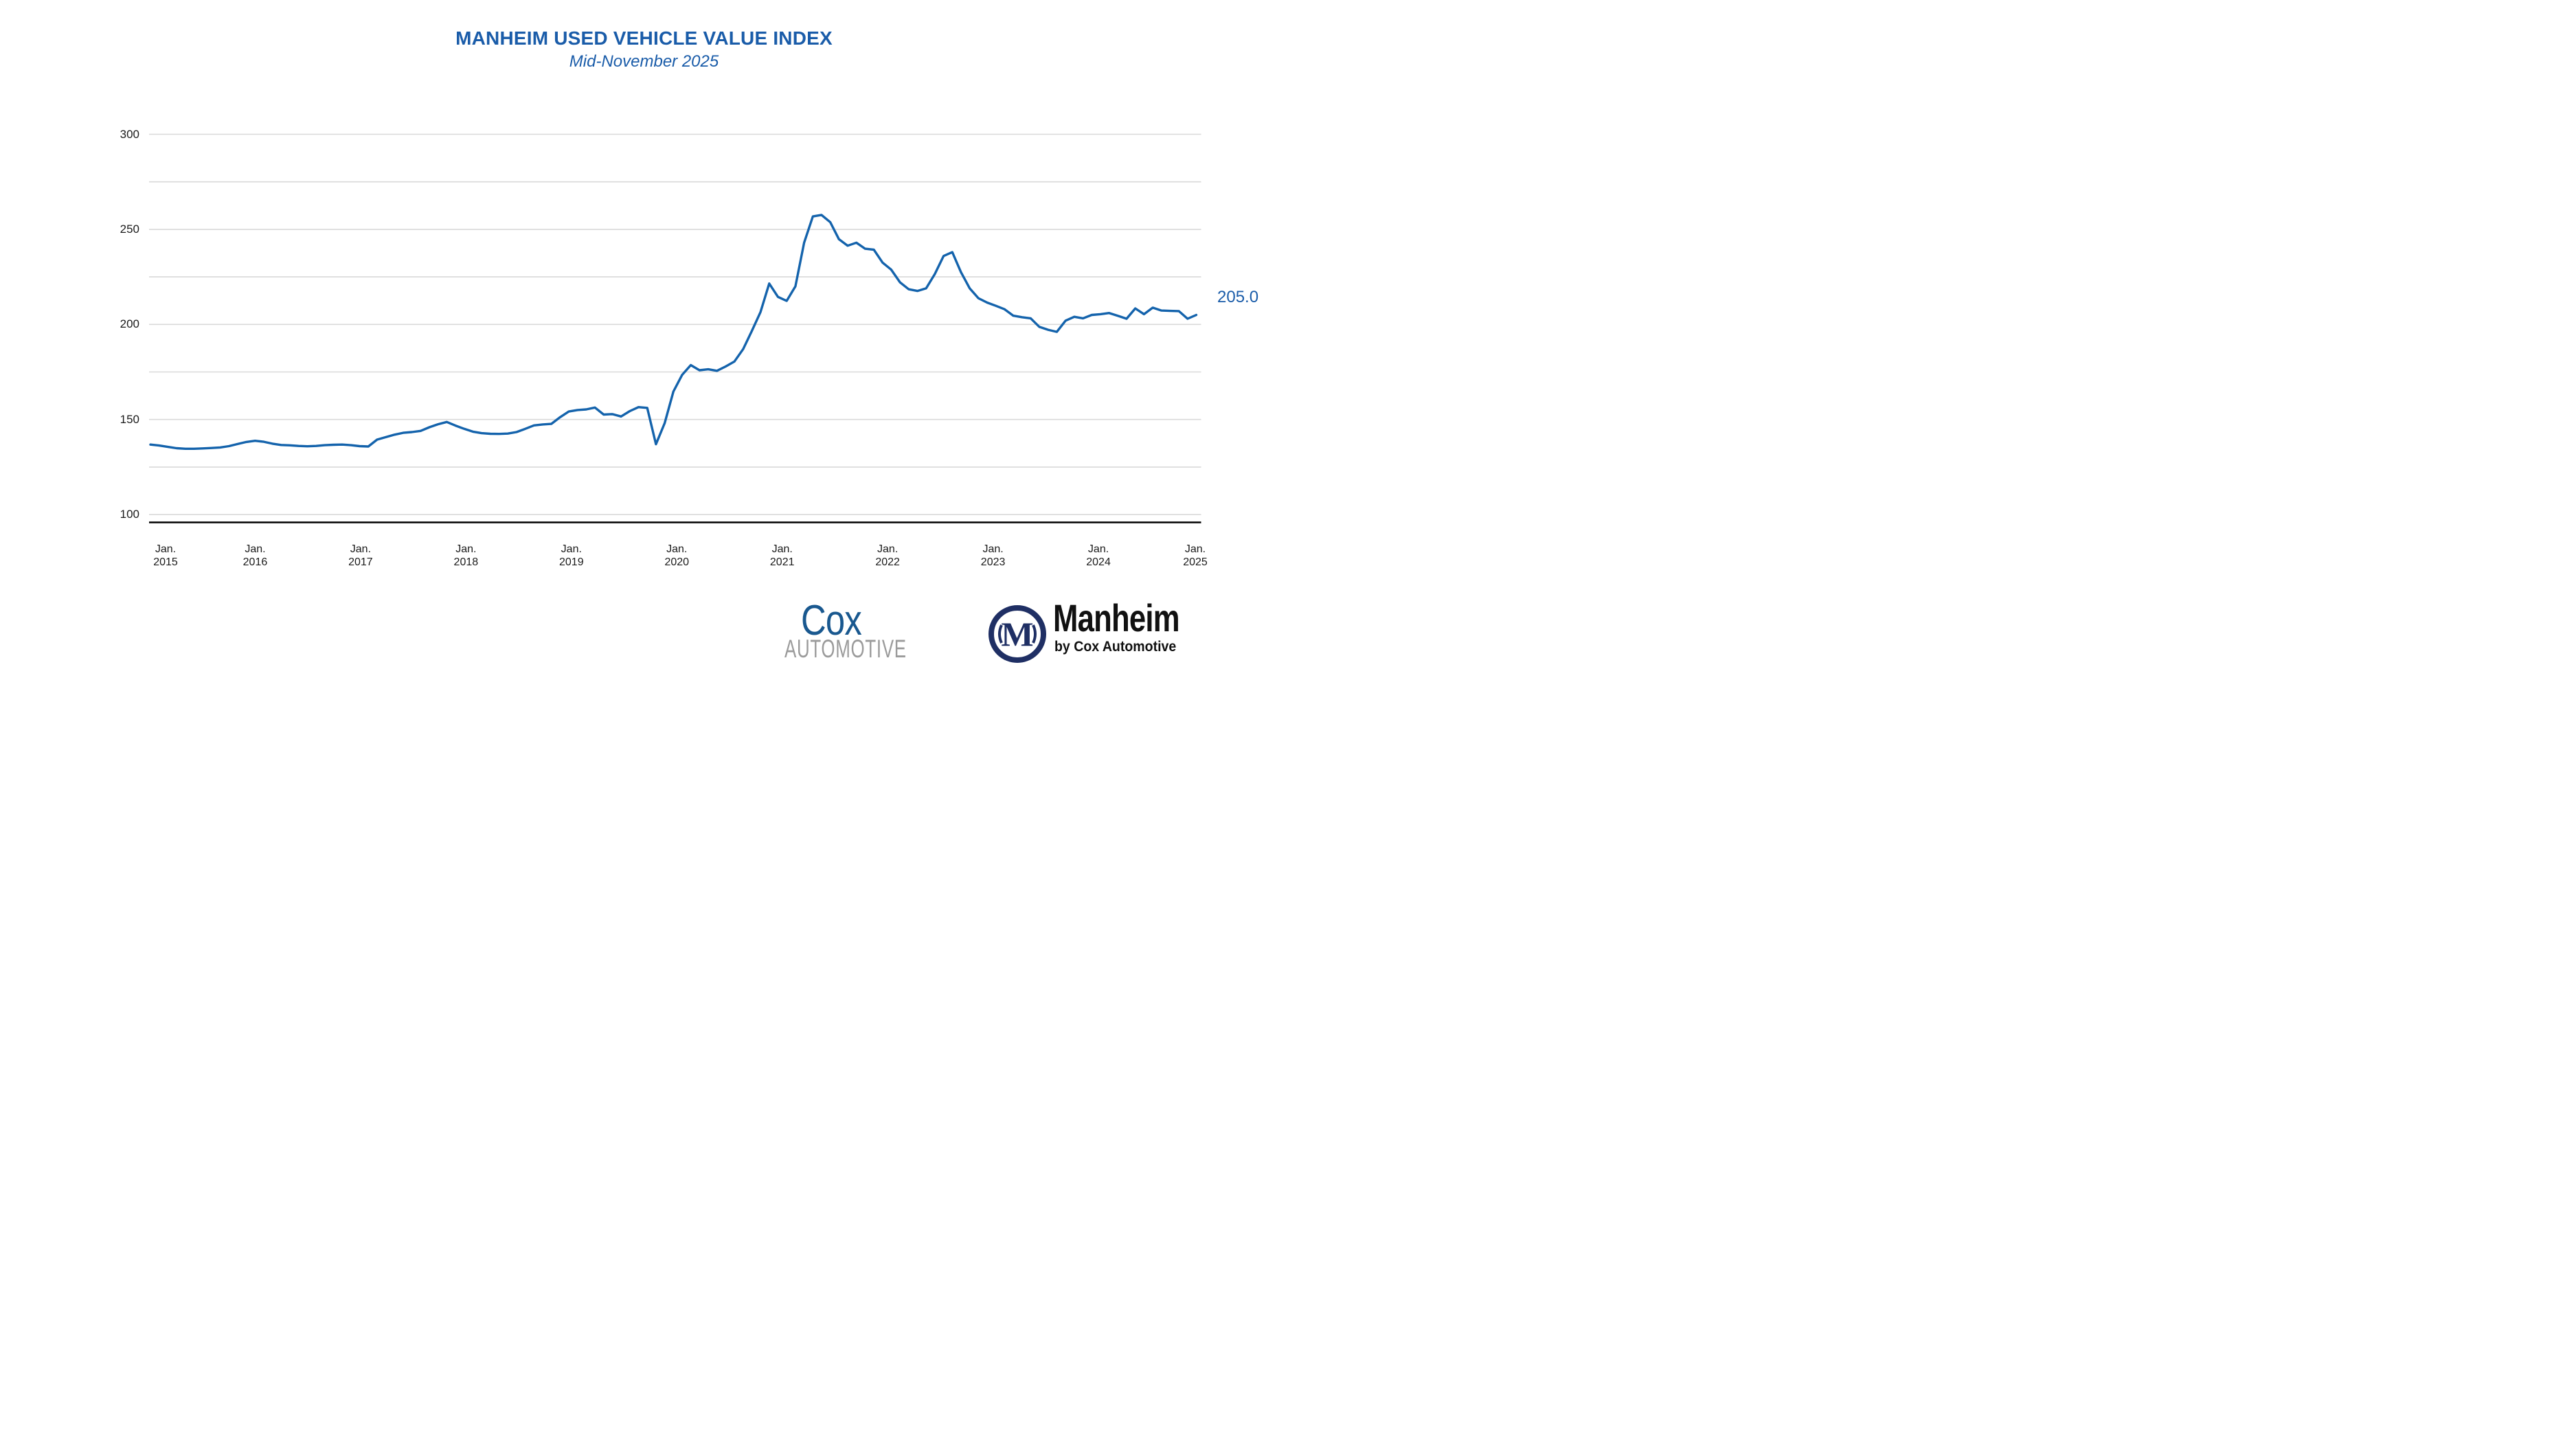 This screenshot has height=1448, width=2576. I want to click on y-axis-label-100: 100, so click(129, 514).